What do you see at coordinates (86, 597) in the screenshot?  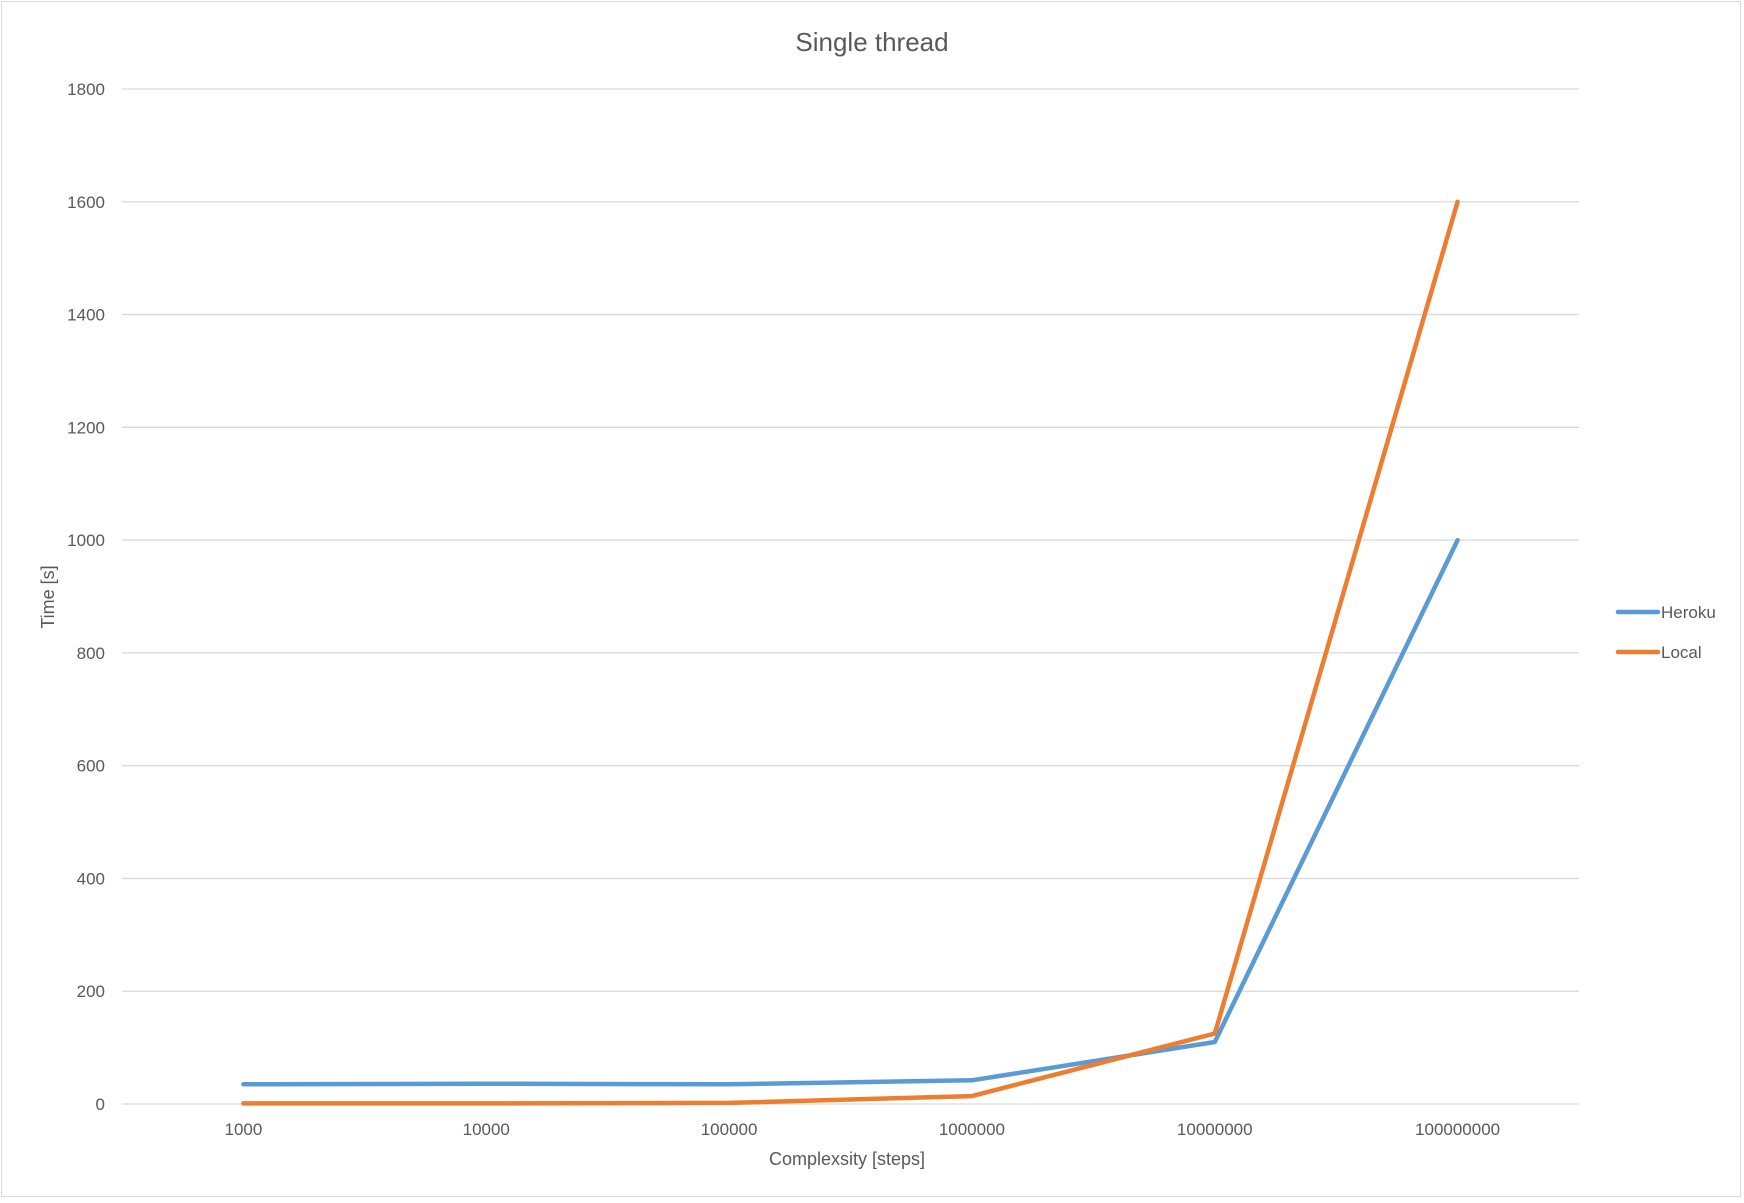 I see `y-axis-ticks: 0 200 400 600 800 1000 1200 1400 1600 1800` at bounding box center [86, 597].